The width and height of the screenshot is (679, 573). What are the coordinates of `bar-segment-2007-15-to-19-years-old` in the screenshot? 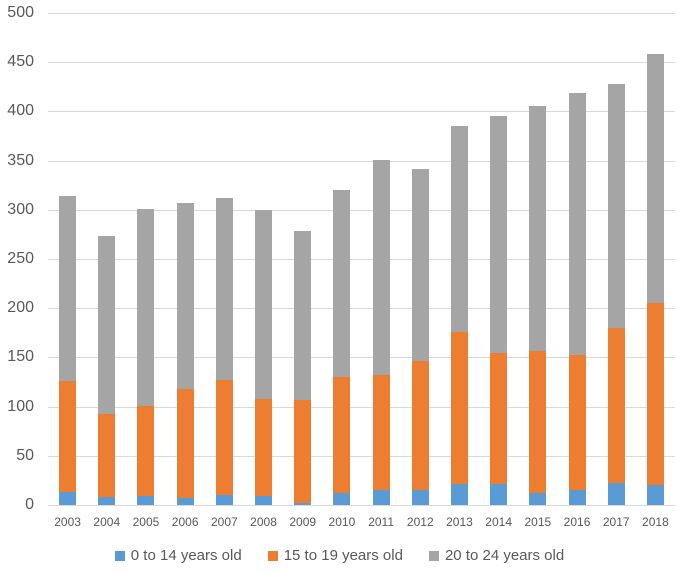 It's located at (224, 438).